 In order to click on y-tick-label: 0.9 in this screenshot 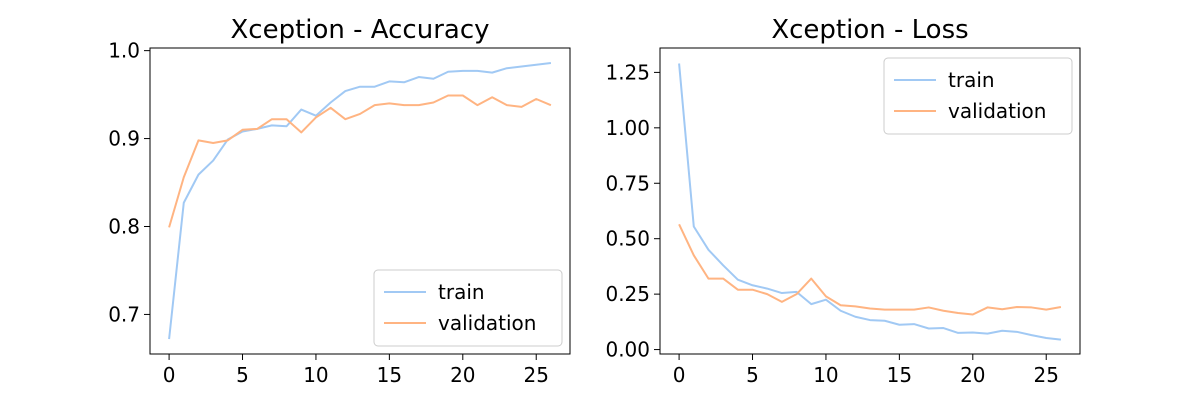, I will do `click(124, 139)`.